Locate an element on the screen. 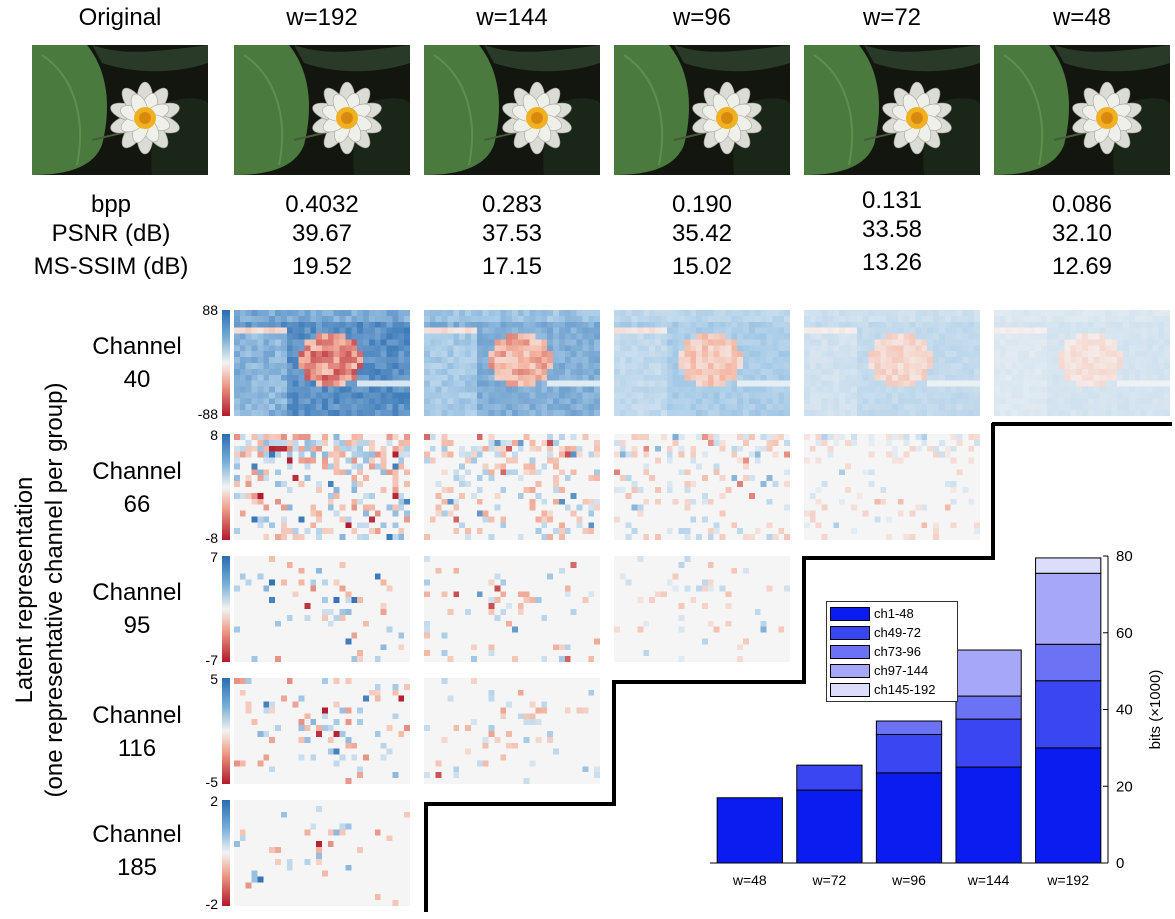  x-tick-label: w=48 is located at coordinates (749, 880).